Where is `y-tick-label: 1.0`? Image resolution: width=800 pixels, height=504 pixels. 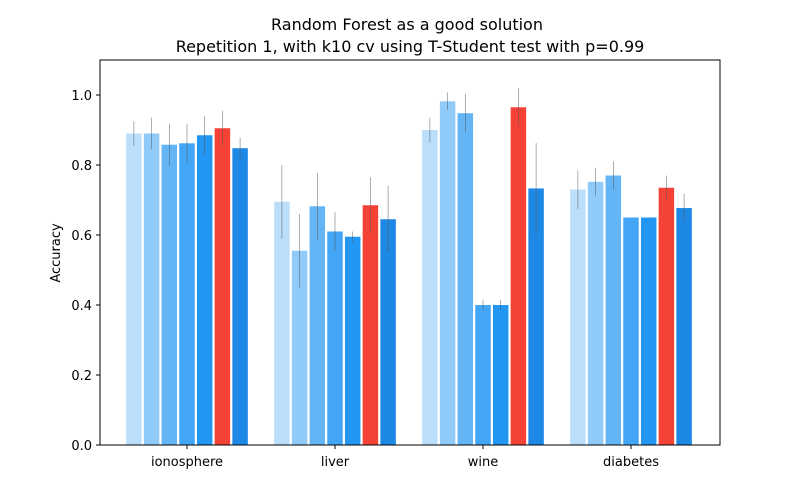
y-tick-label: 1.0 is located at coordinates (81, 96).